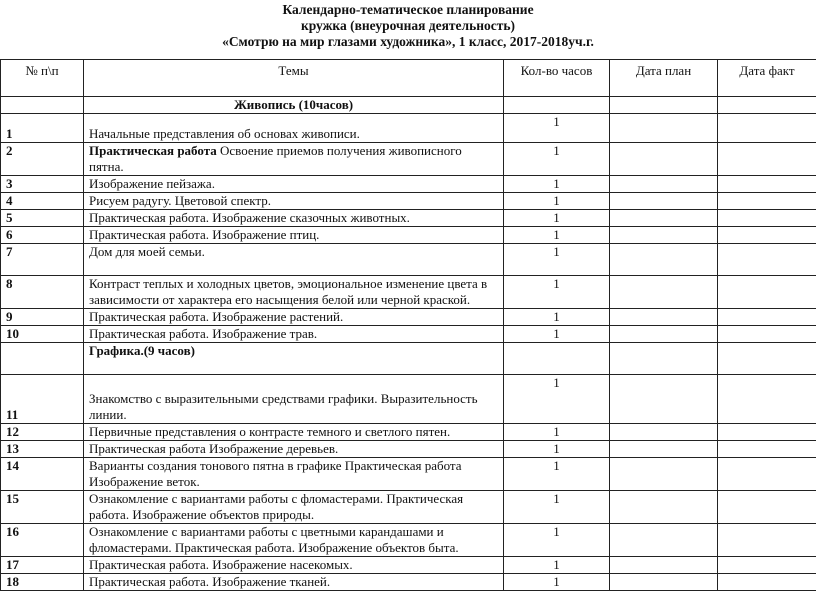 This screenshot has height=591, width=816. Describe the element at coordinates (42, 507) in the screenshot. I see `row-number: 15` at that location.